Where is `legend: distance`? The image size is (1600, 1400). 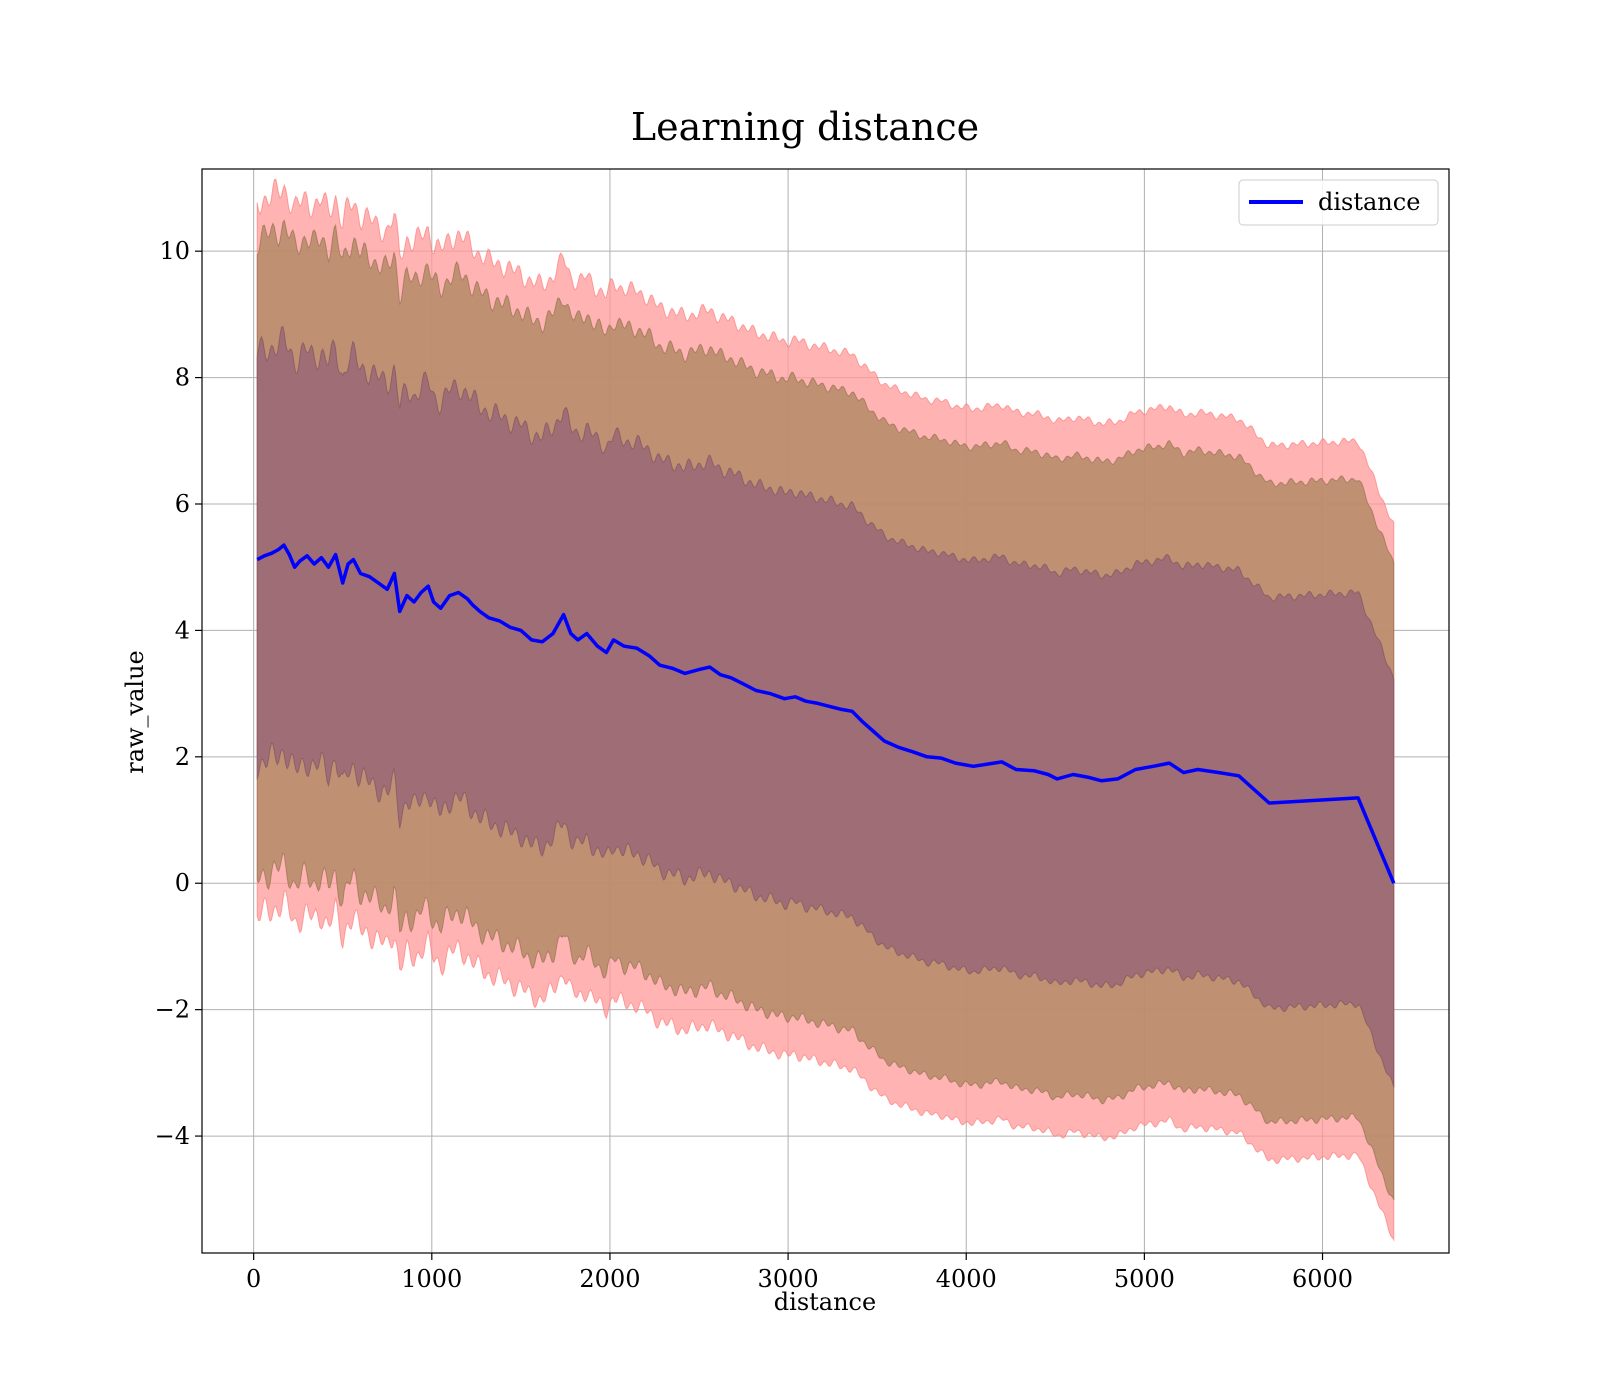 legend: distance is located at coordinates (1338, 202).